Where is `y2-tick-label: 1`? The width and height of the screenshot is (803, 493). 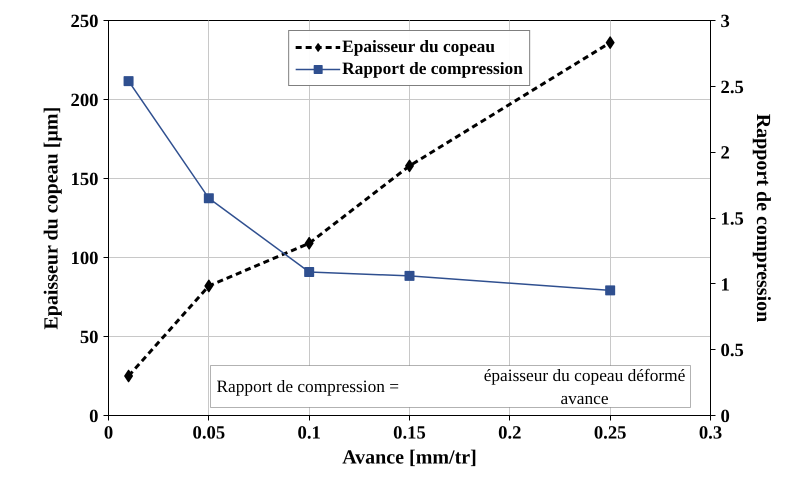 y2-tick-label: 1 is located at coordinates (725, 285).